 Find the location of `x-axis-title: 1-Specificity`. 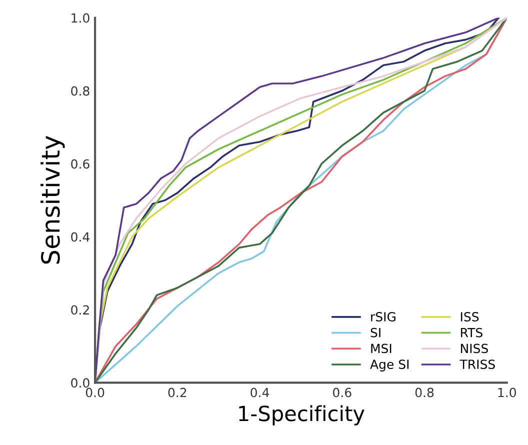

x-axis-title: 1-Specificity is located at coordinates (301, 415).